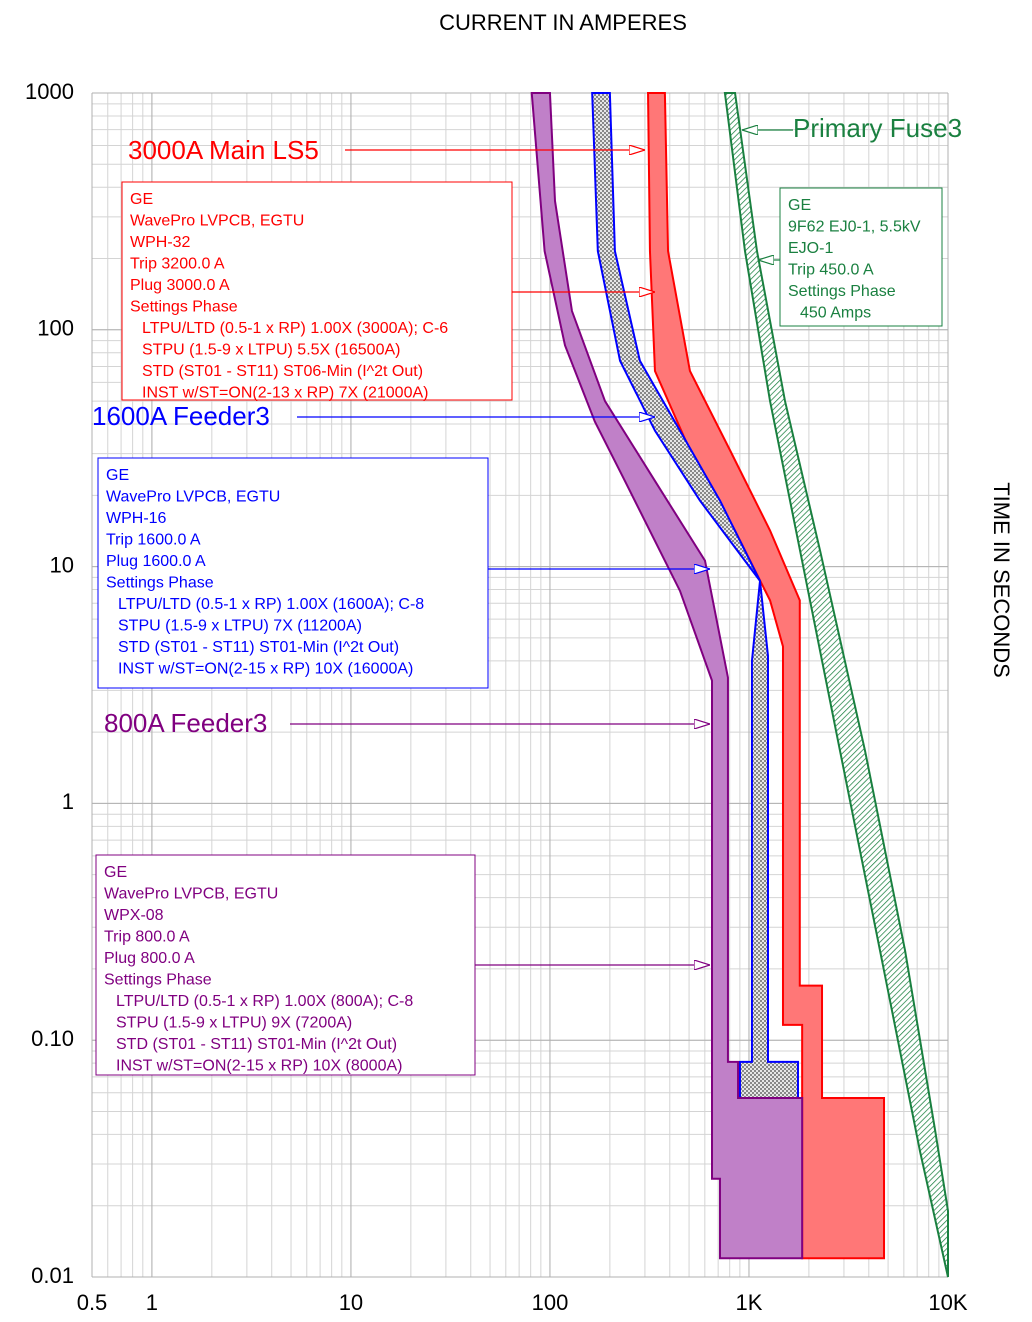 The width and height of the screenshot is (1032, 1322). What do you see at coordinates (147, 937) in the screenshot?
I see `info-line: Trip 800.0 A` at bounding box center [147, 937].